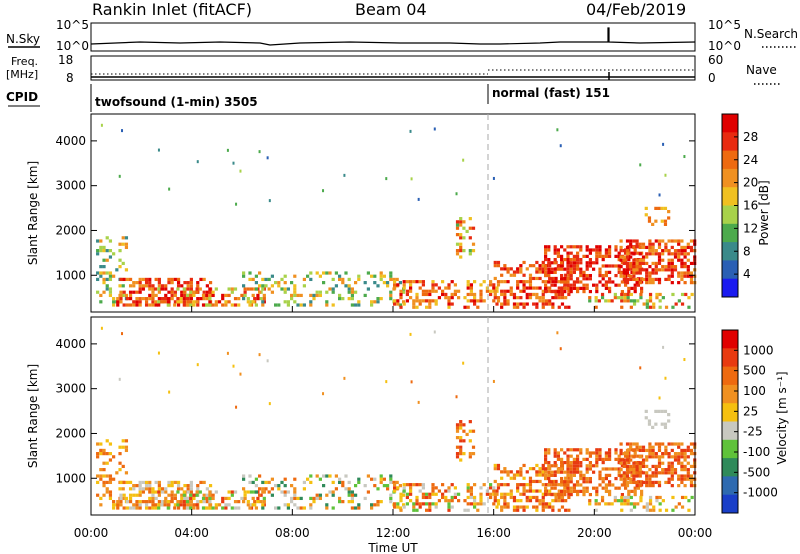  Describe the element at coordinates (70, 230) in the screenshot. I see `ytick-label: 2000` at that location.